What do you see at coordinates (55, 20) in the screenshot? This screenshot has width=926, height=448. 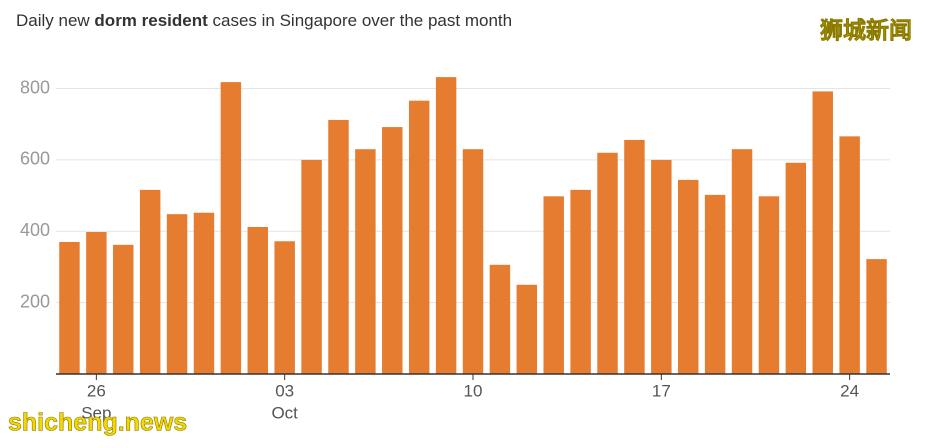 I see `title-part: Daily new` at bounding box center [55, 20].